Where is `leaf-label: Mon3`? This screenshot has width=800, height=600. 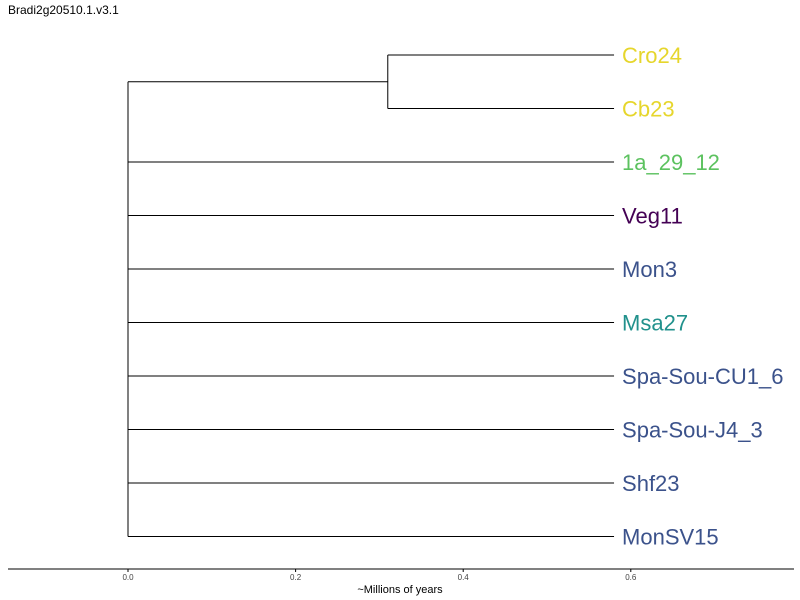 leaf-label: Mon3 is located at coordinates (649, 269).